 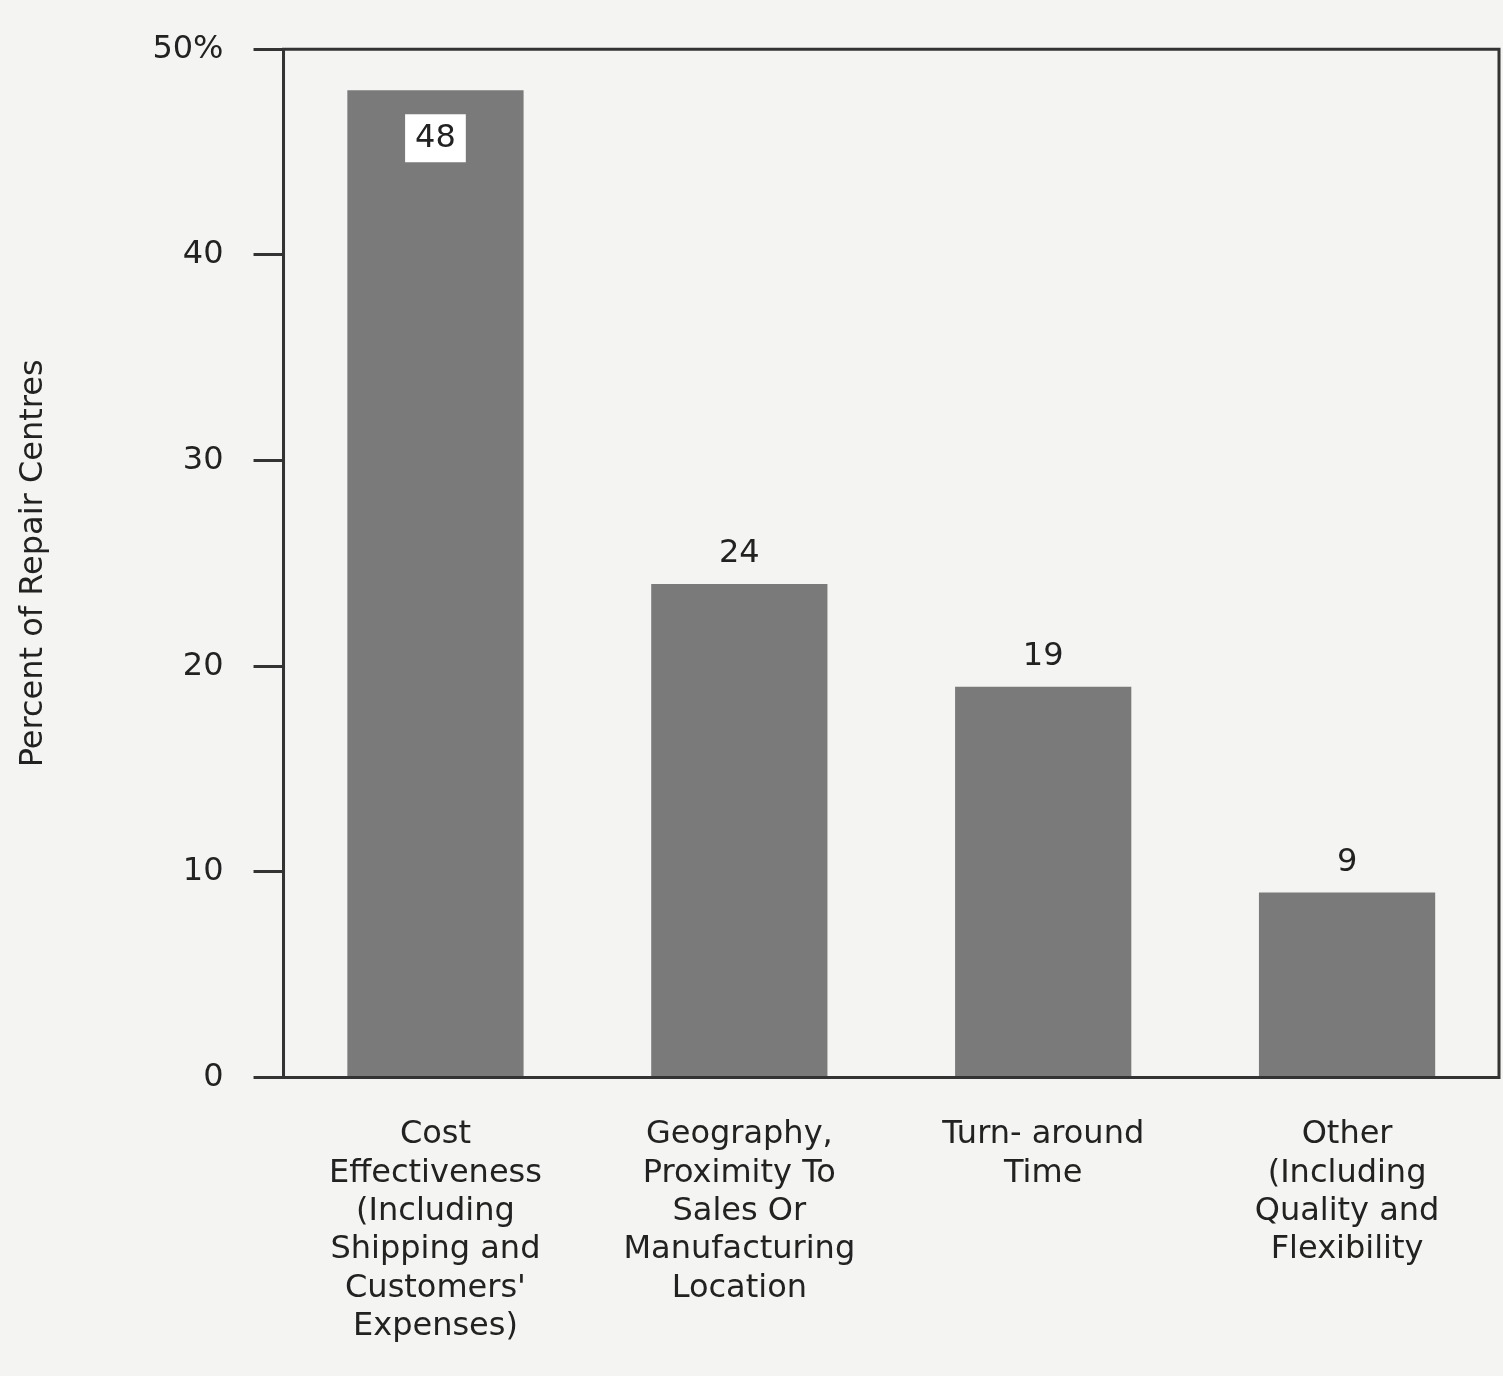 I want to click on x-tick-label: Cost Effectiveness (Including Shipping and Customers' Expenses), so click(x=435, y=1228).